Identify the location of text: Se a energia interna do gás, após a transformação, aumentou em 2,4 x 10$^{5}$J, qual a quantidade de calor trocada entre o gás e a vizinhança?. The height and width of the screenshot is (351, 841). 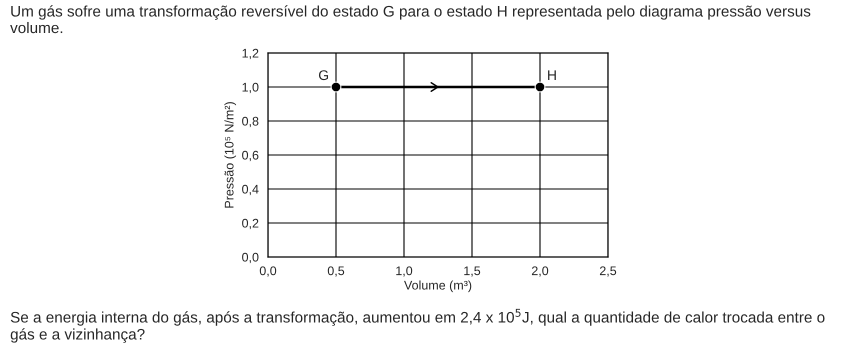
(417, 325).